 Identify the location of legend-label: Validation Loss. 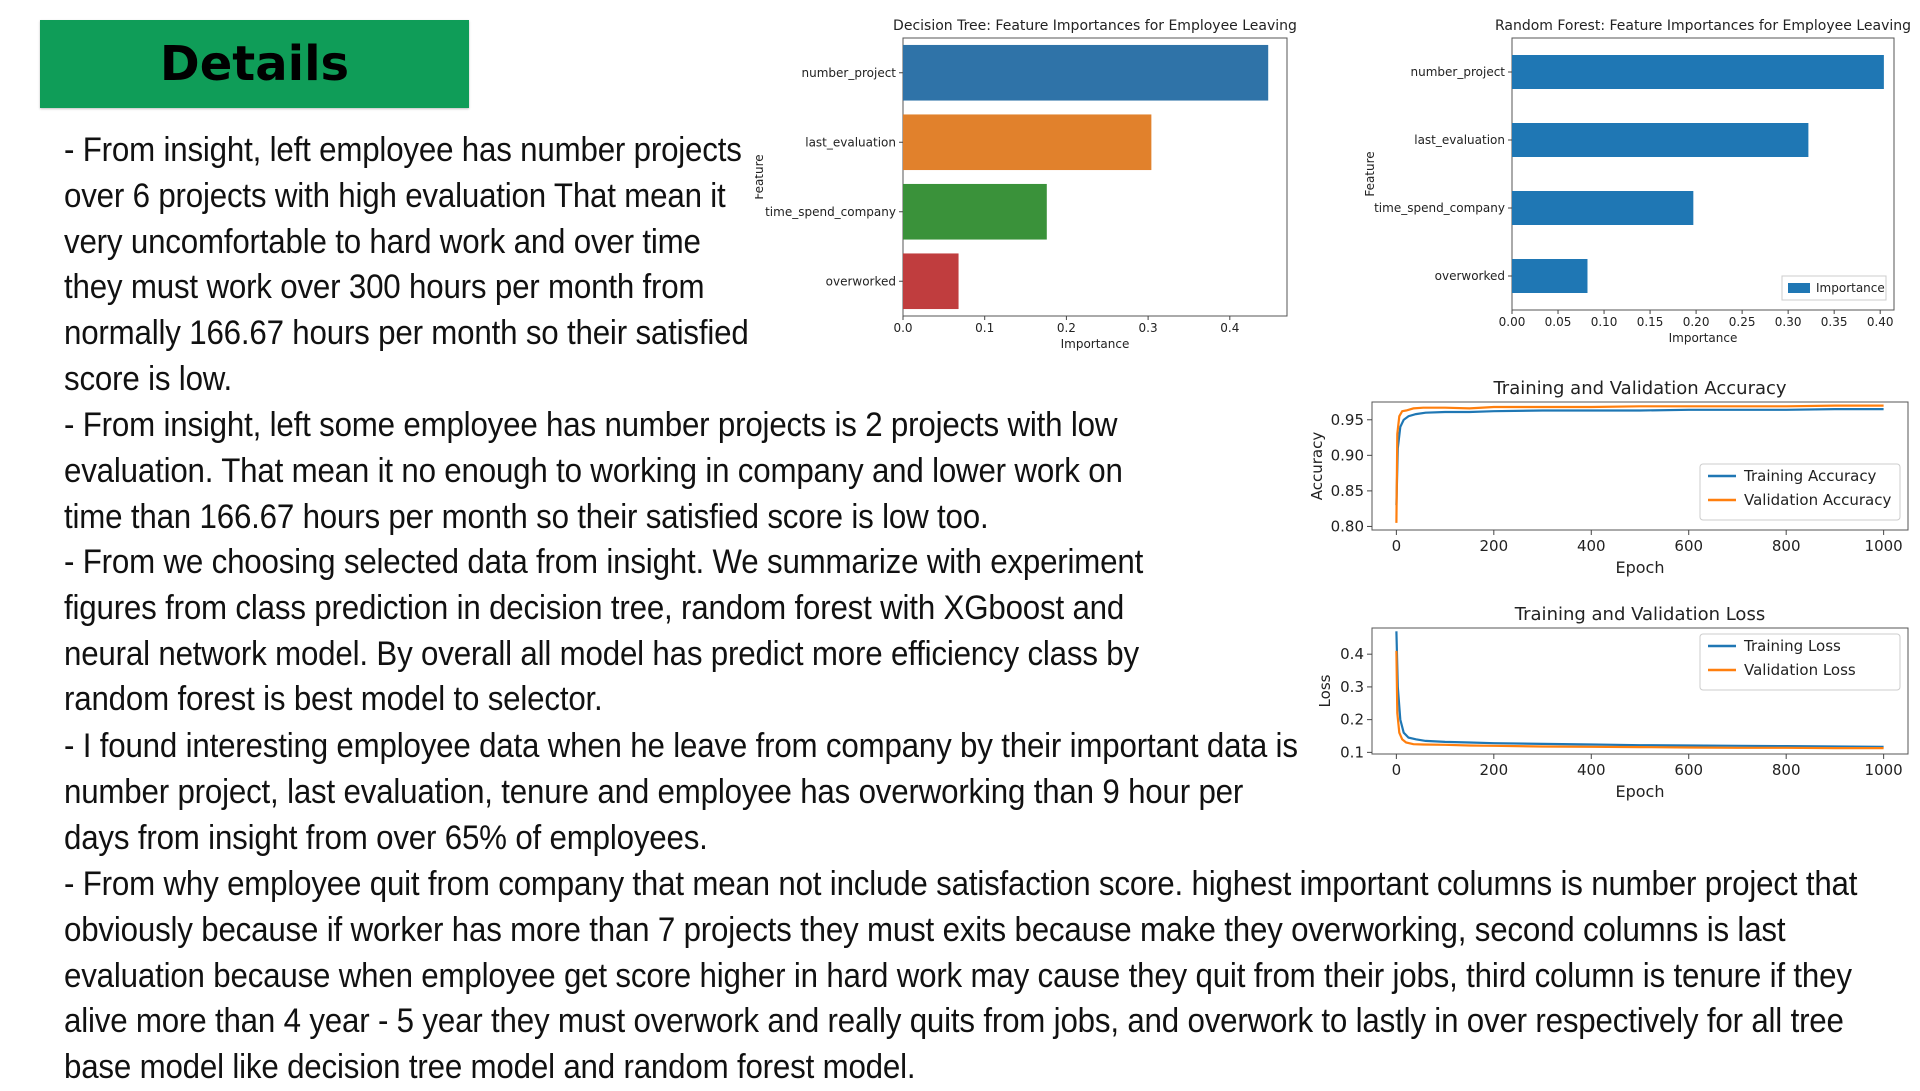
(1800, 670).